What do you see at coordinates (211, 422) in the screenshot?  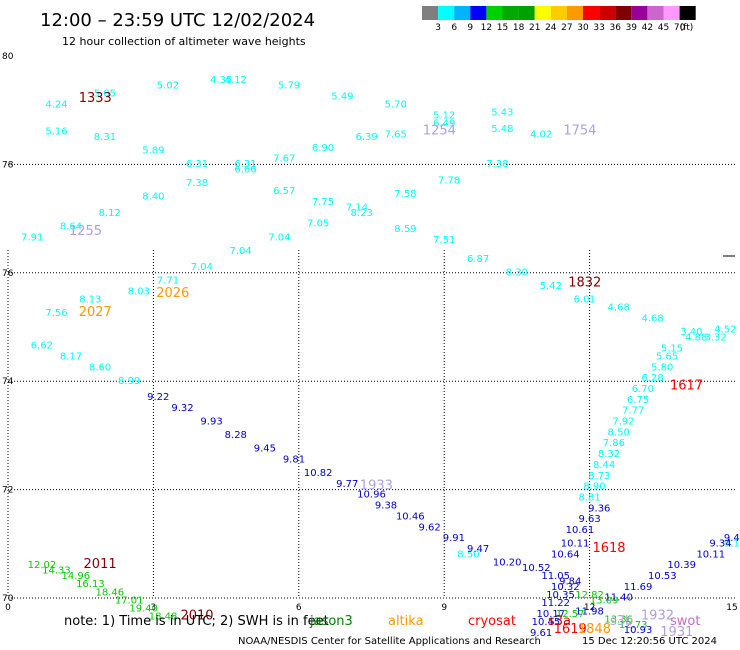 I see `wave-height-label: 9.93` at bounding box center [211, 422].